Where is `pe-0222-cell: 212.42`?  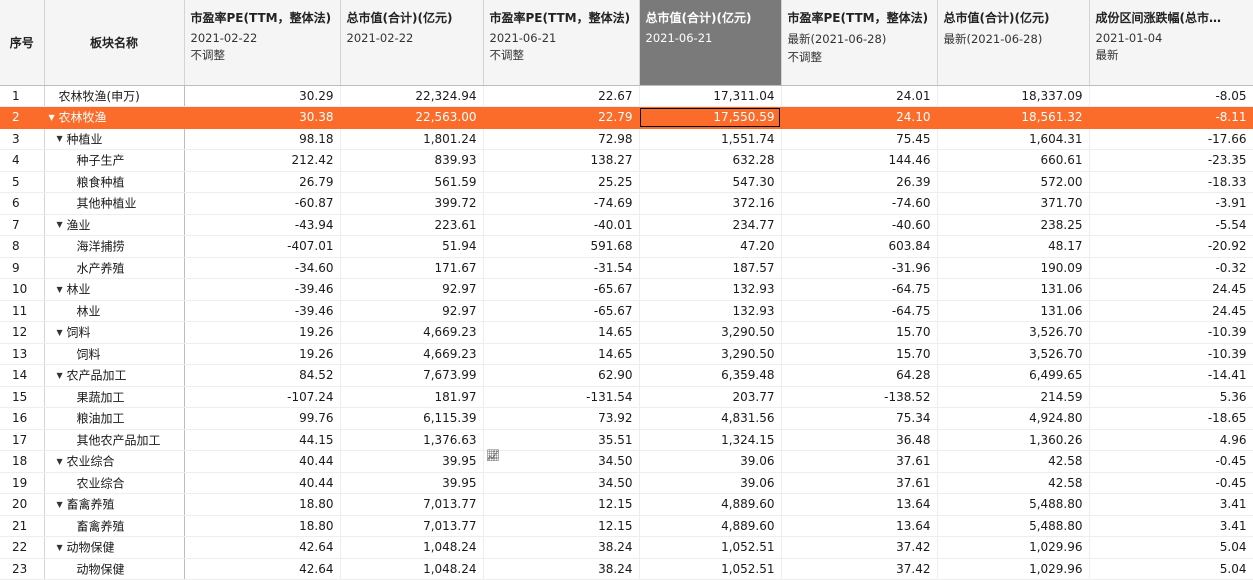 pe-0222-cell: 212.42 is located at coordinates (262, 160).